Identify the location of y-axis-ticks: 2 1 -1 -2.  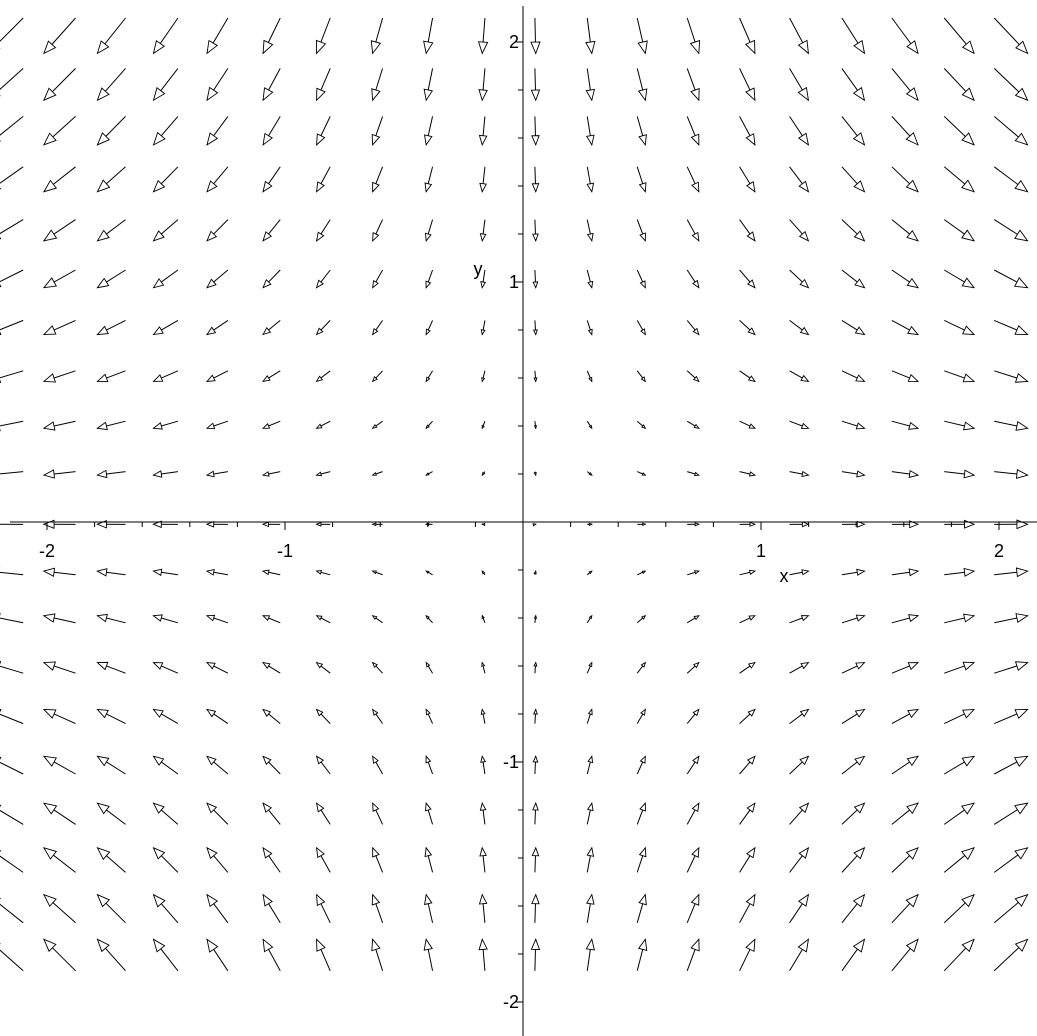
(513, 522).